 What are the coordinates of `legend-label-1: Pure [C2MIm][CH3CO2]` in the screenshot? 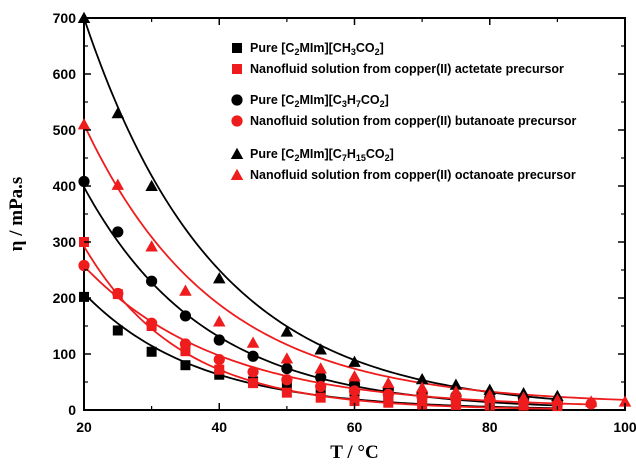 It's located at (317, 49).